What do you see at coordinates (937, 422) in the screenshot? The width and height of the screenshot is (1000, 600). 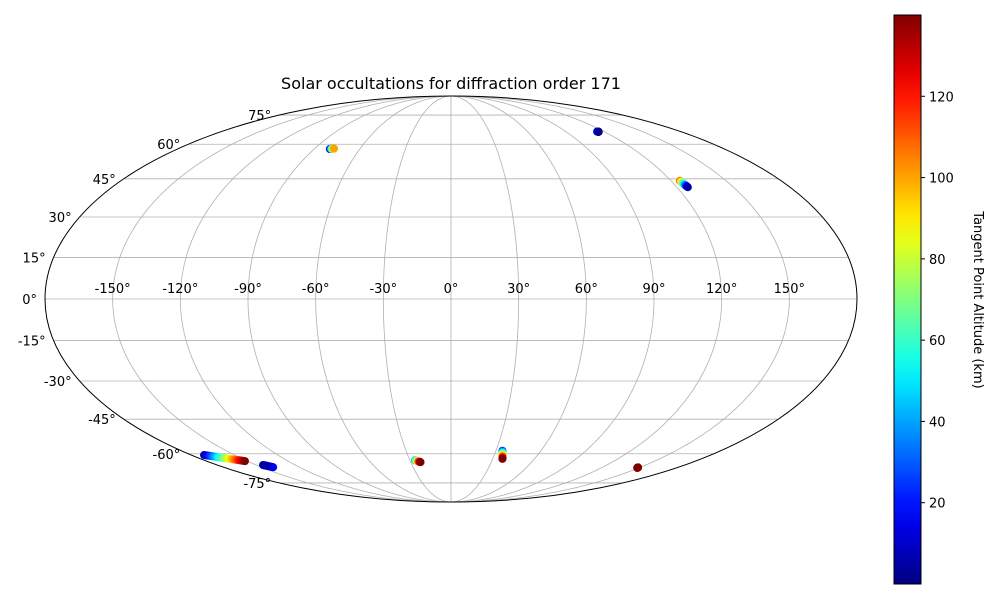 I see `colorbar-tick-label: 40` at bounding box center [937, 422].